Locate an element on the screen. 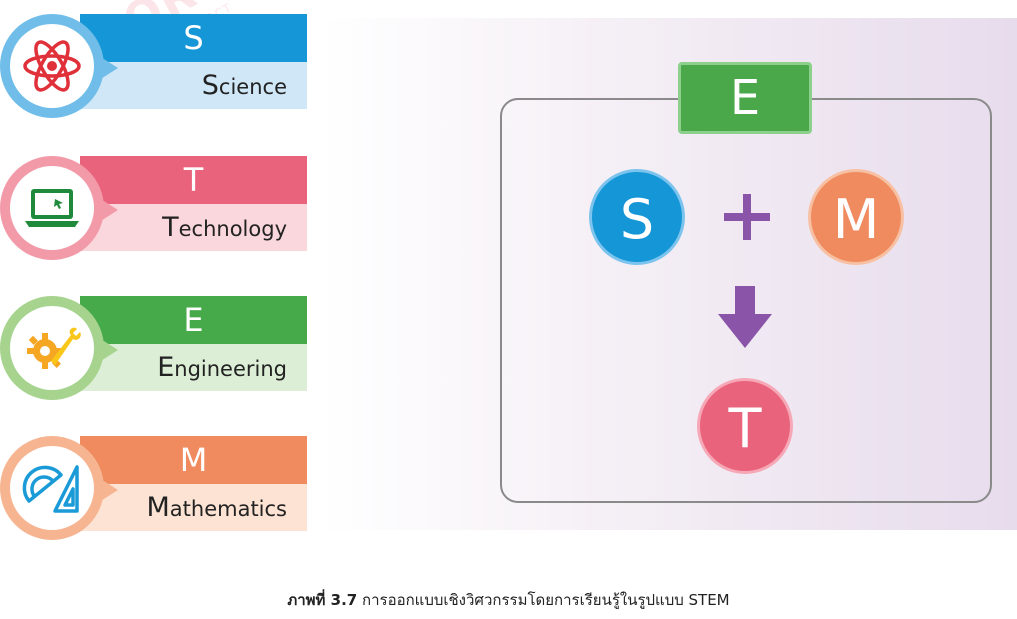 The height and width of the screenshot is (619, 1017). engineering-box: E is located at coordinates (745, 98).